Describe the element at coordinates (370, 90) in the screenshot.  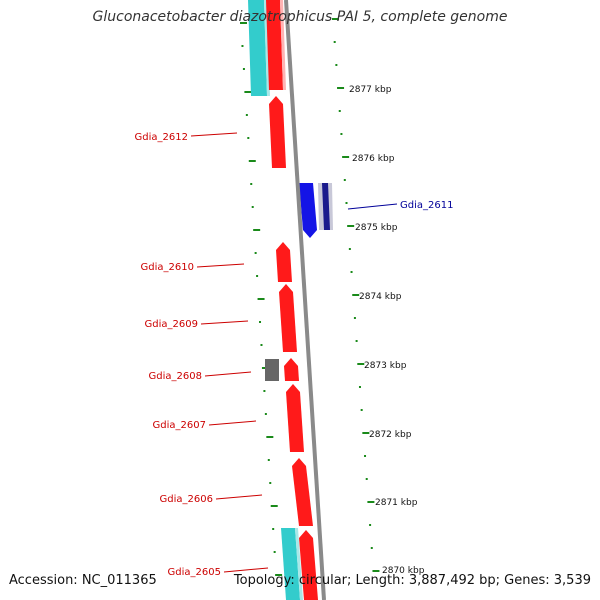
I see `scale-tick-label: 2877 kbp` at that location.